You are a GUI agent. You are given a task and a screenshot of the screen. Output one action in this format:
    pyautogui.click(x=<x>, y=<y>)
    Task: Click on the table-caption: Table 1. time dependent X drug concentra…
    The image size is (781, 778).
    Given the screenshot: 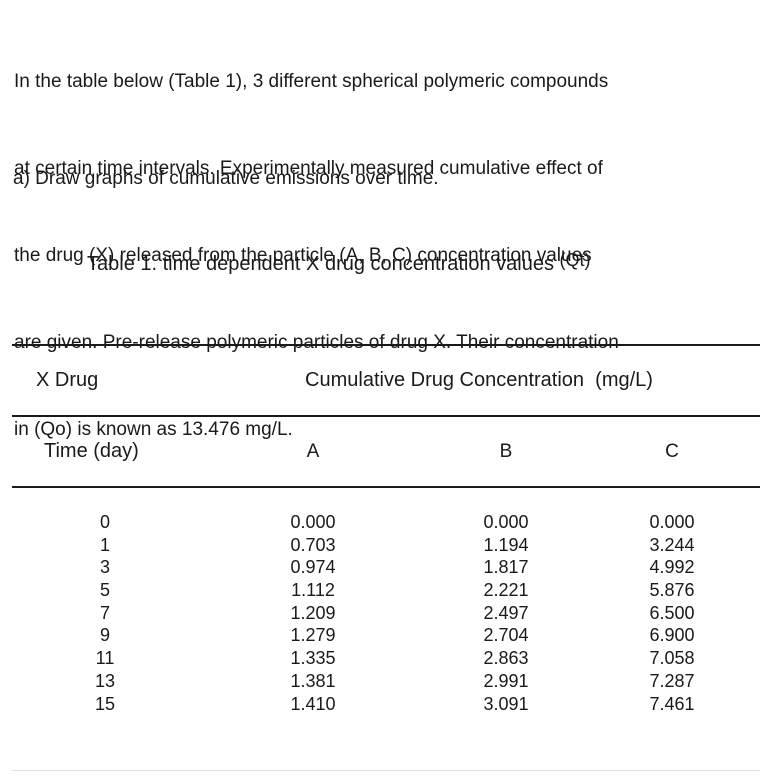 What is the action you would take?
    pyautogui.click(x=339, y=263)
    